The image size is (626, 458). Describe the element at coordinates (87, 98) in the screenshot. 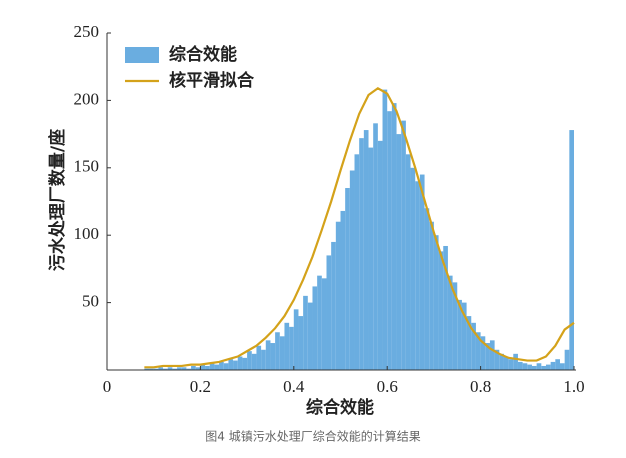

I see `y-tick-label: 200` at that location.